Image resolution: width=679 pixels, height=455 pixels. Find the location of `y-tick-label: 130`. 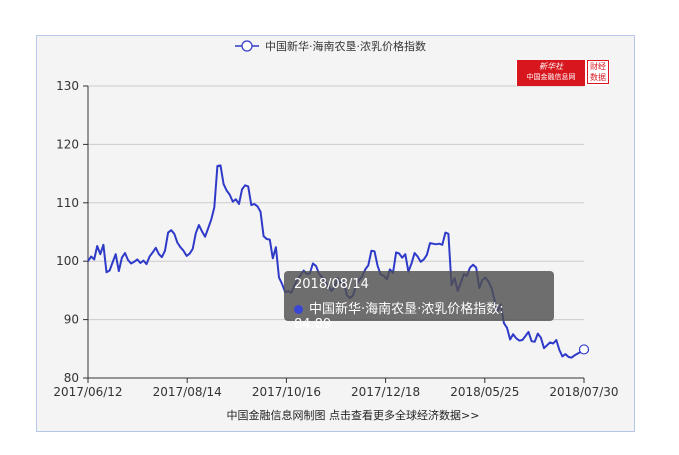

y-tick-label: 130 is located at coordinates (67, 86).